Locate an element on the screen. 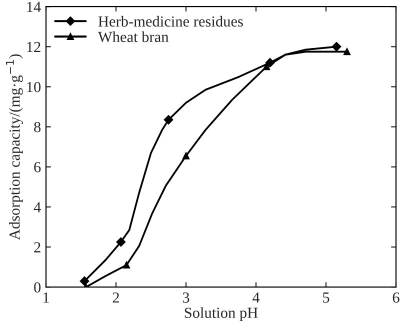 The image size is (400, 330). y-tick-label: 2 is located at coordinates (37, 247).